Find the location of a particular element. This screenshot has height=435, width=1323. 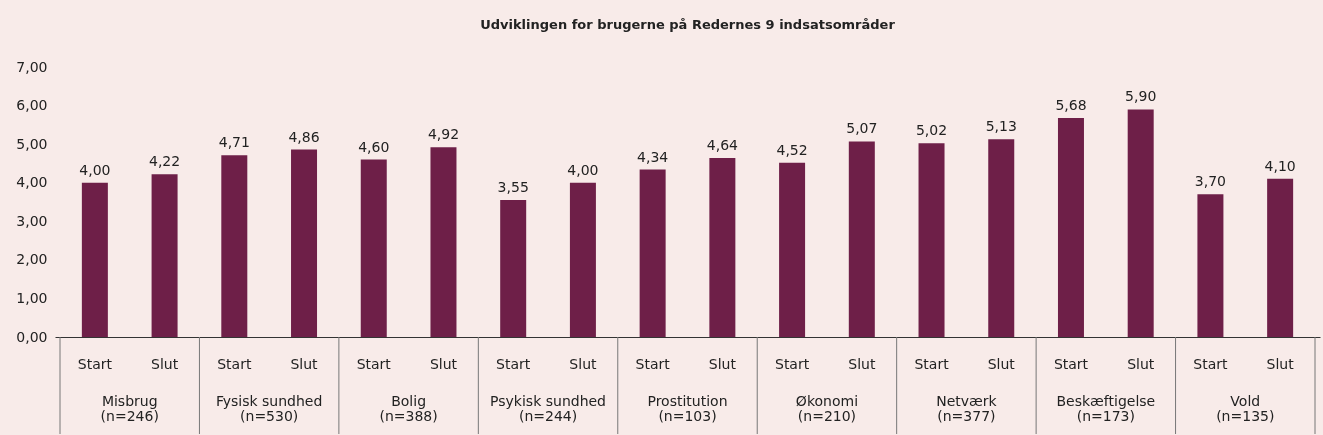

data-label: 4,60 is located at coordinates (374, 146).